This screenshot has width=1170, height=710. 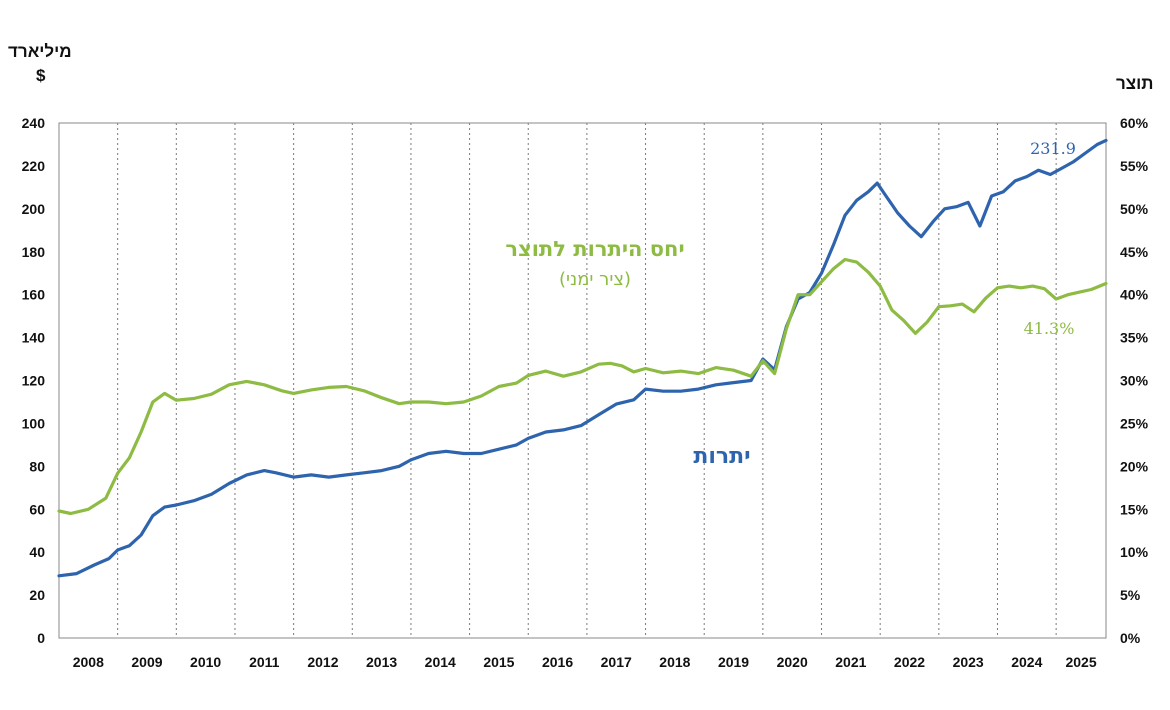 What do you see at coordinates (1134, 123) in the screenshot?
I see `right-tick-label: 60%` at bounding box center [1134, 123].